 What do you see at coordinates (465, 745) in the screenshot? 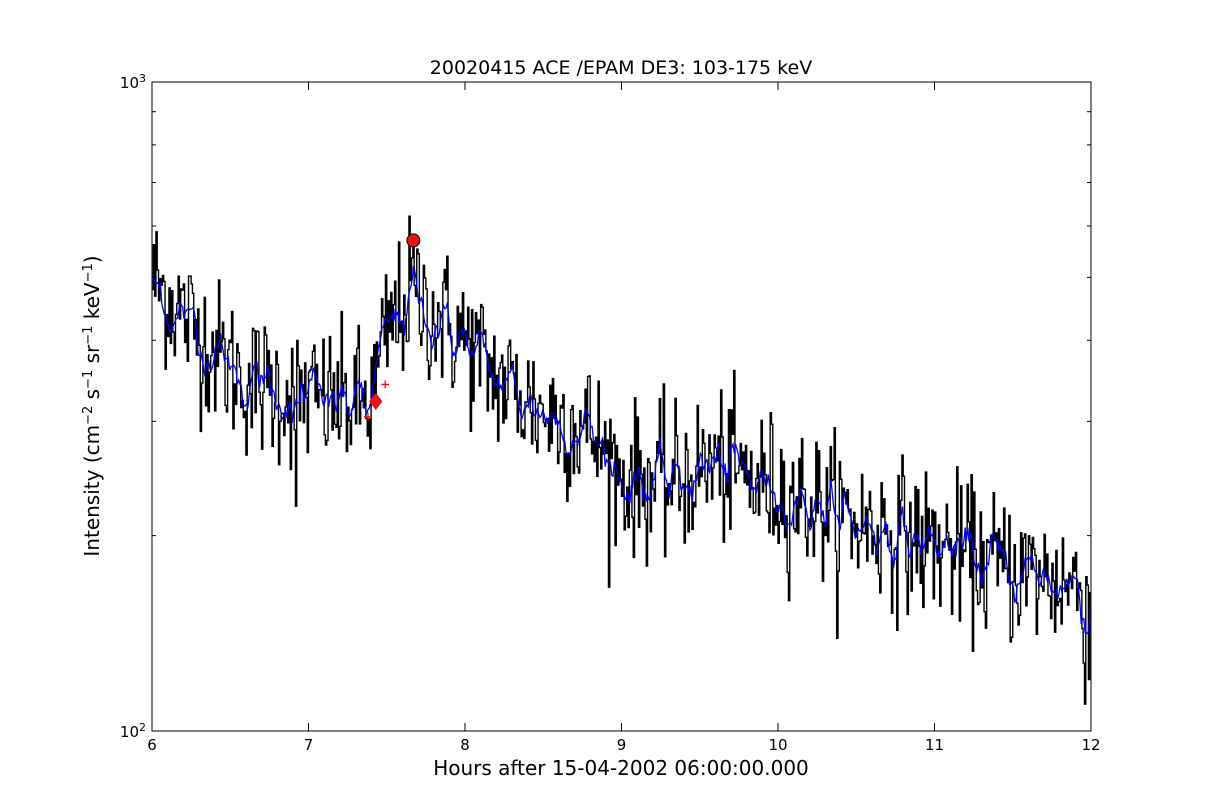
I see `x-tick-label: 8` at bounding box center [465, 745].